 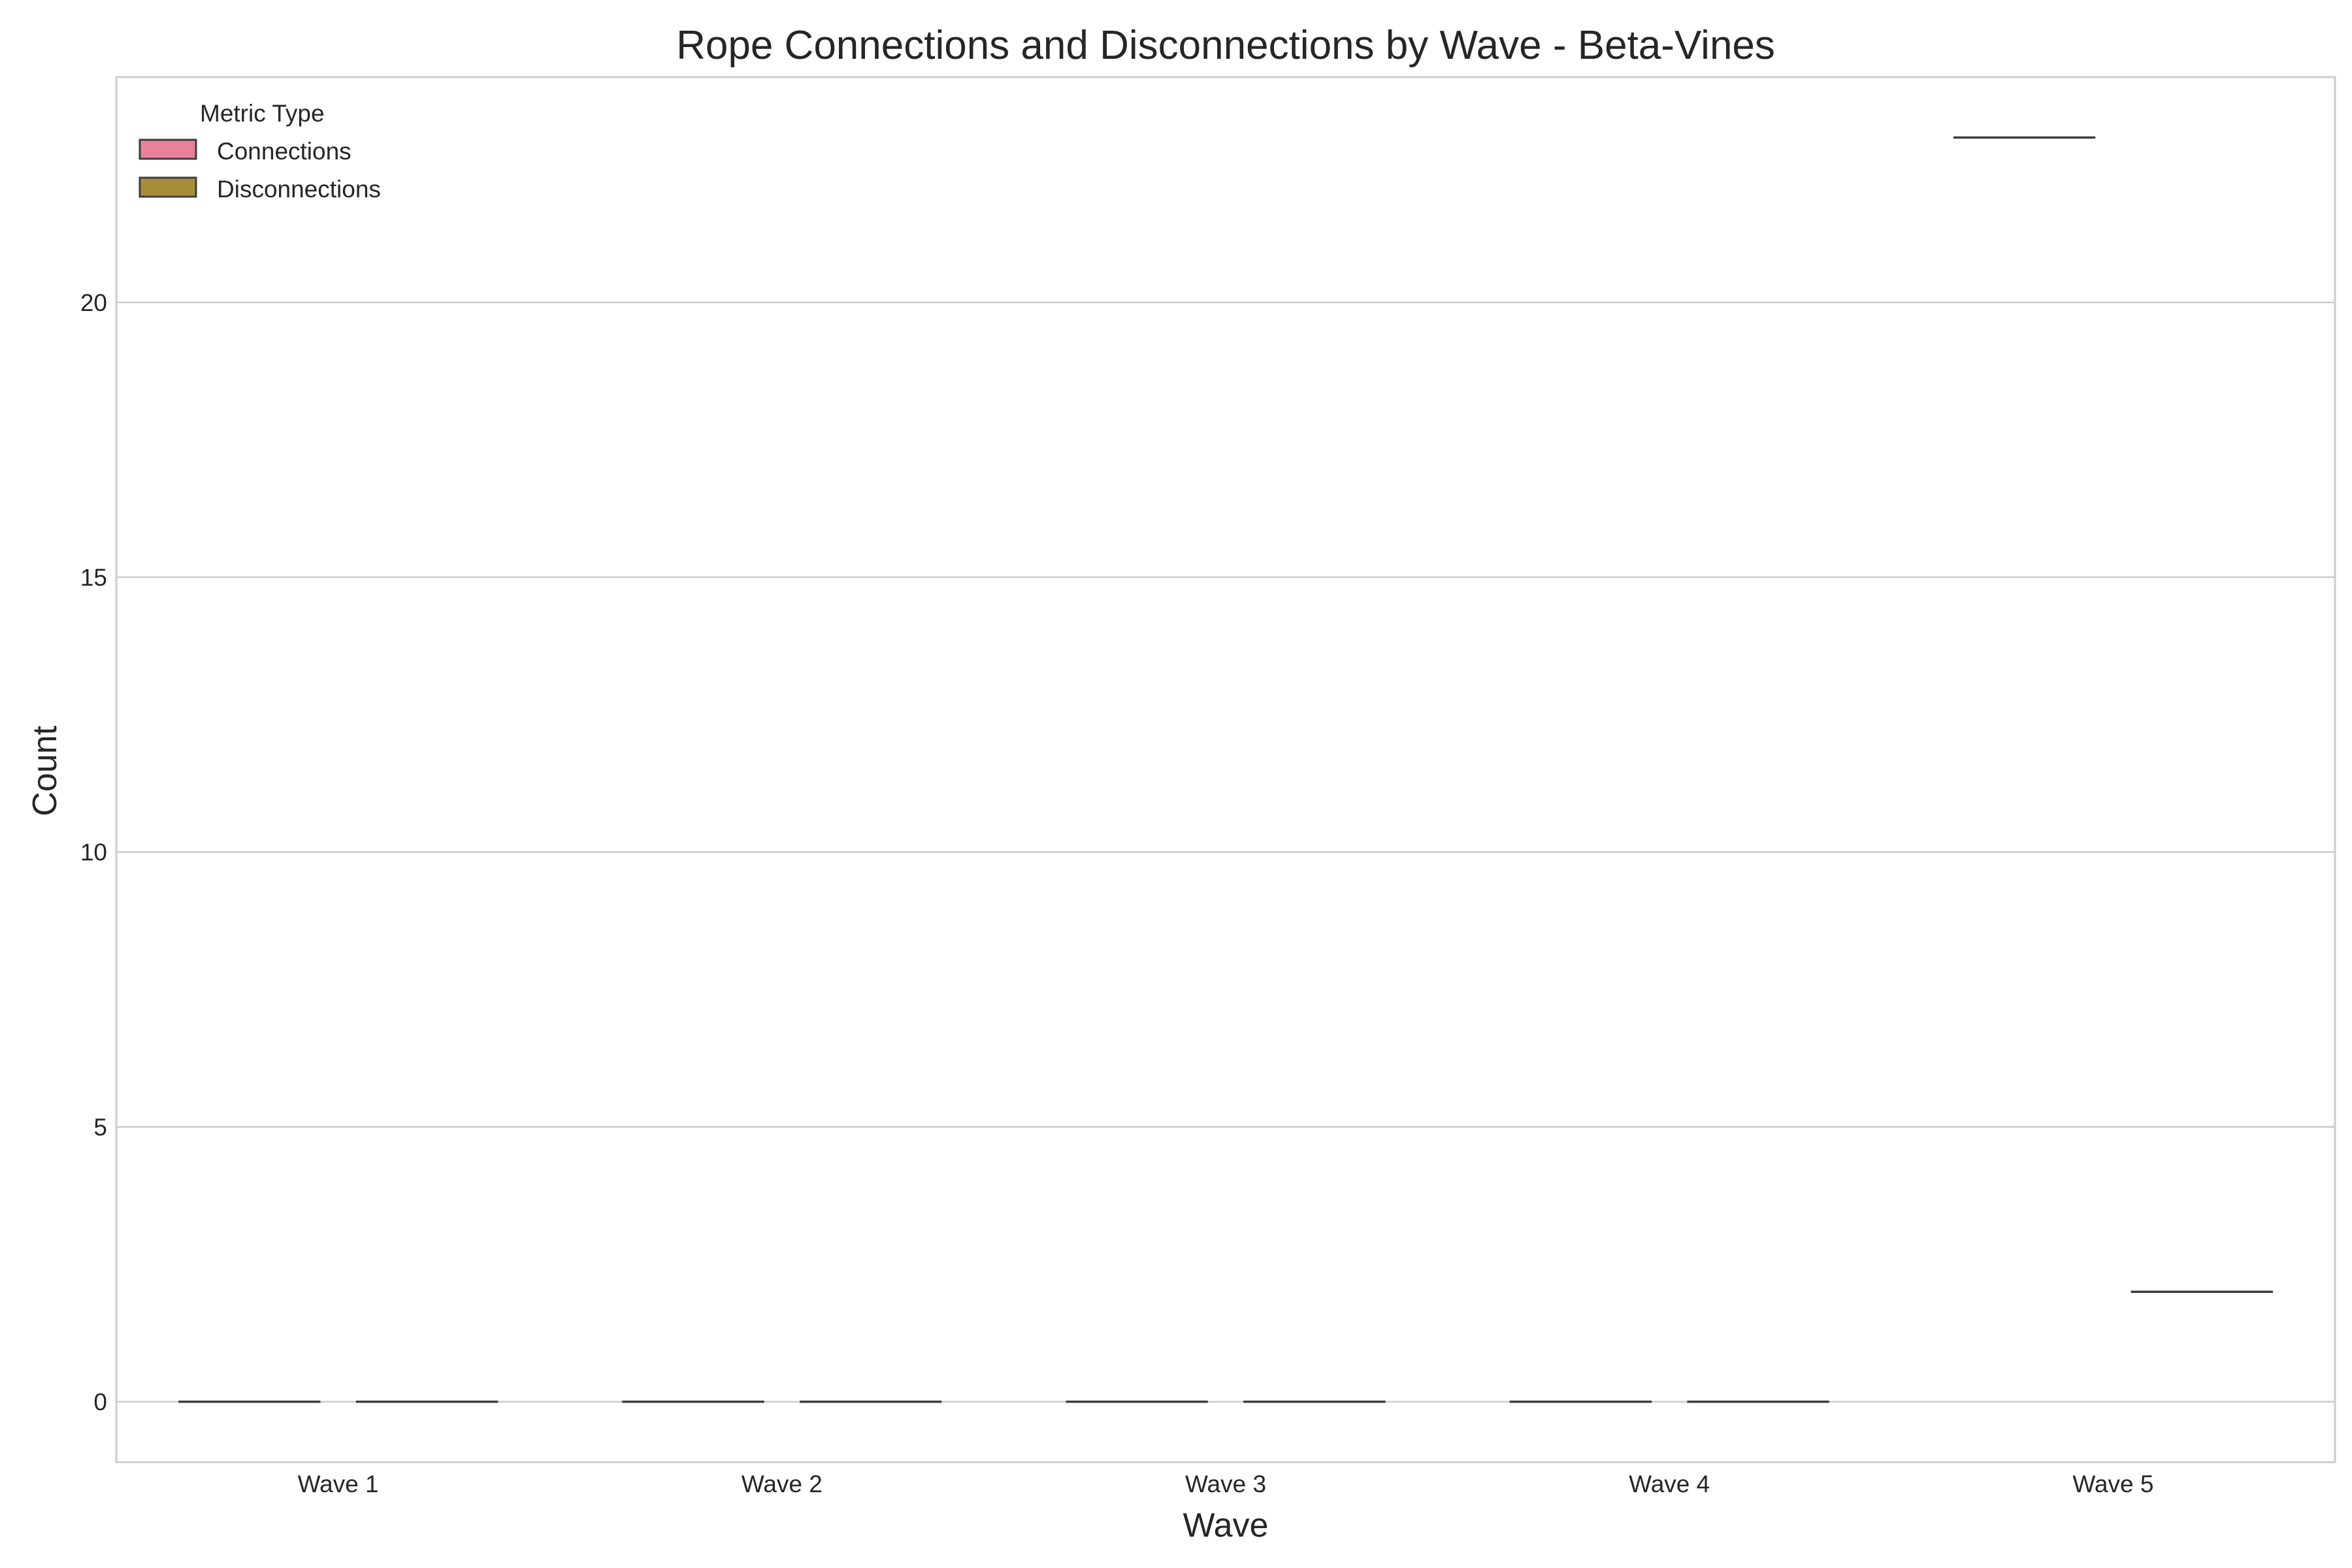 I want to click on x-tick-labels: Wave 1 Wave 2 Wave 3 Wave 4 Wave 5, so click(x=1226, y=1484).